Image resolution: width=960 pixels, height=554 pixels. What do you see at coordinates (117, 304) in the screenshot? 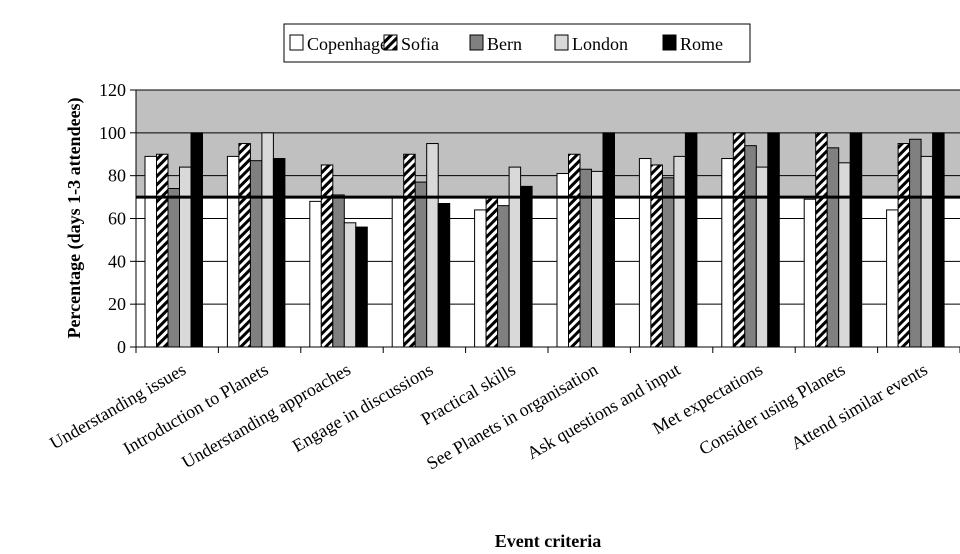
I see `y-tick-label: 20` at bounding box center [117, 304].